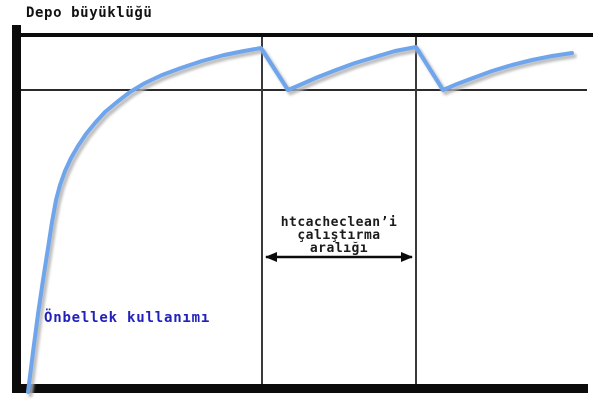 The height and width of the screenshot is (406, 600). Describe the element at coordinates (300, 388) in the screenshot. I see `x-axis` at that location.